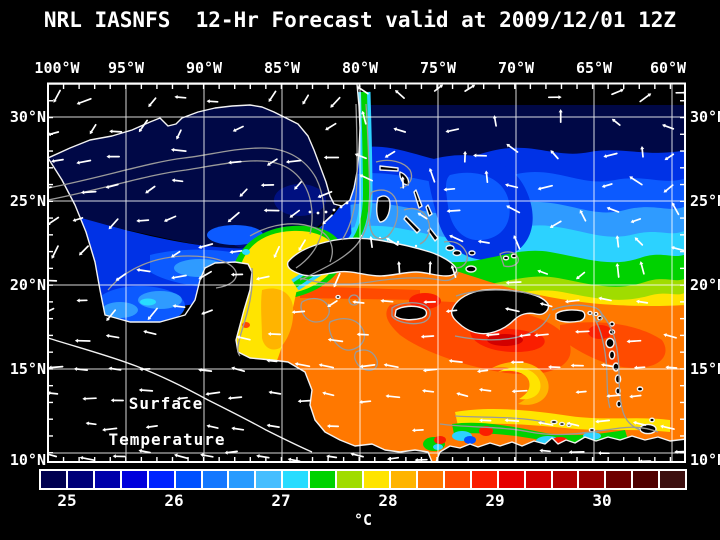  Describe the element at coordinates (363, 520) in the screenshot. I see `colorbar-unit: °C` at that location.